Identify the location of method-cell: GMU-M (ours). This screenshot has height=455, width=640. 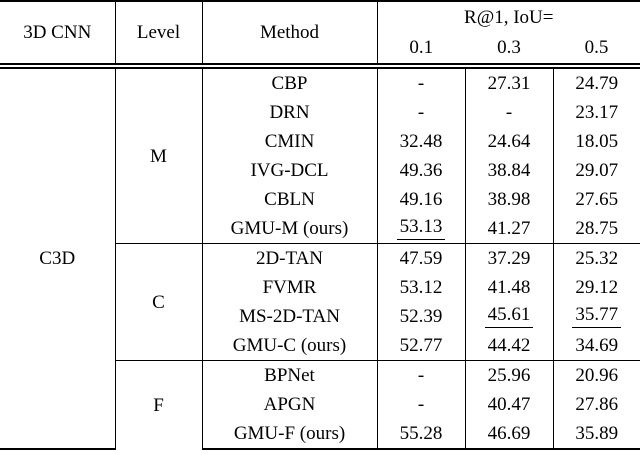
(290, 229).